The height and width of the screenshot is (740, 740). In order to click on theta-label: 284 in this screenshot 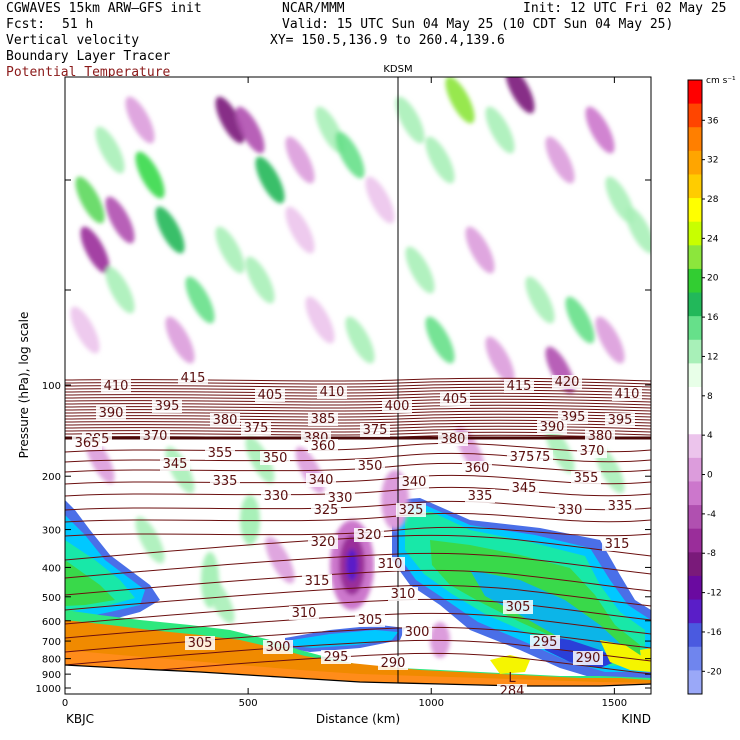, I will do `click(512, 691)`.